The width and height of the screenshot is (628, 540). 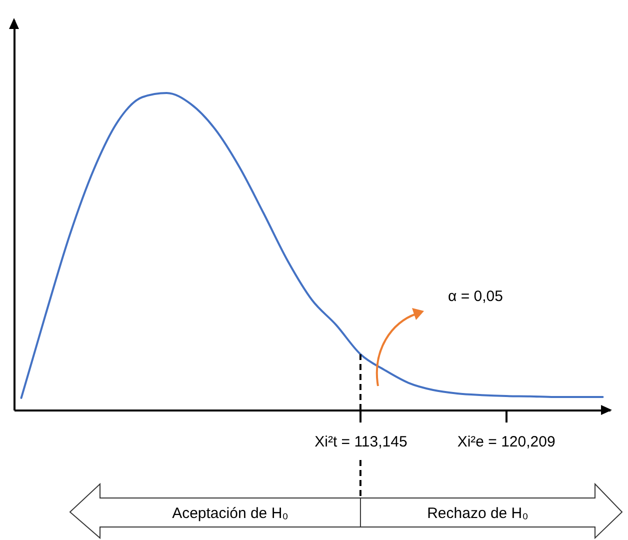 What do you see at coordinates (230, 513) in the screenshot?
I see `text: Aceptación de H₀` at bounding box center [230, 513].